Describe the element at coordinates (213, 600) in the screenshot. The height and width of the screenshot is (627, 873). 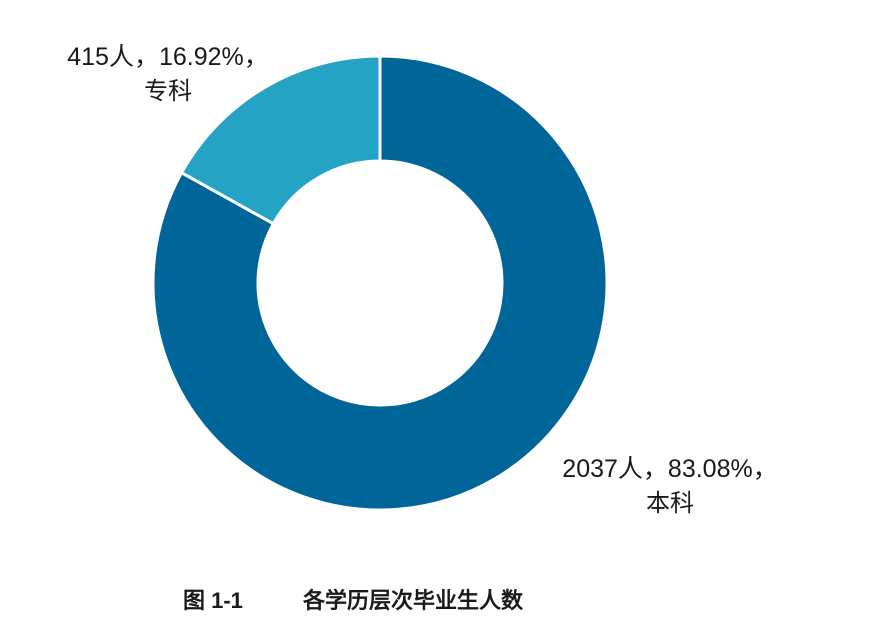
I see `figure-number: 图 1-1` at that location.